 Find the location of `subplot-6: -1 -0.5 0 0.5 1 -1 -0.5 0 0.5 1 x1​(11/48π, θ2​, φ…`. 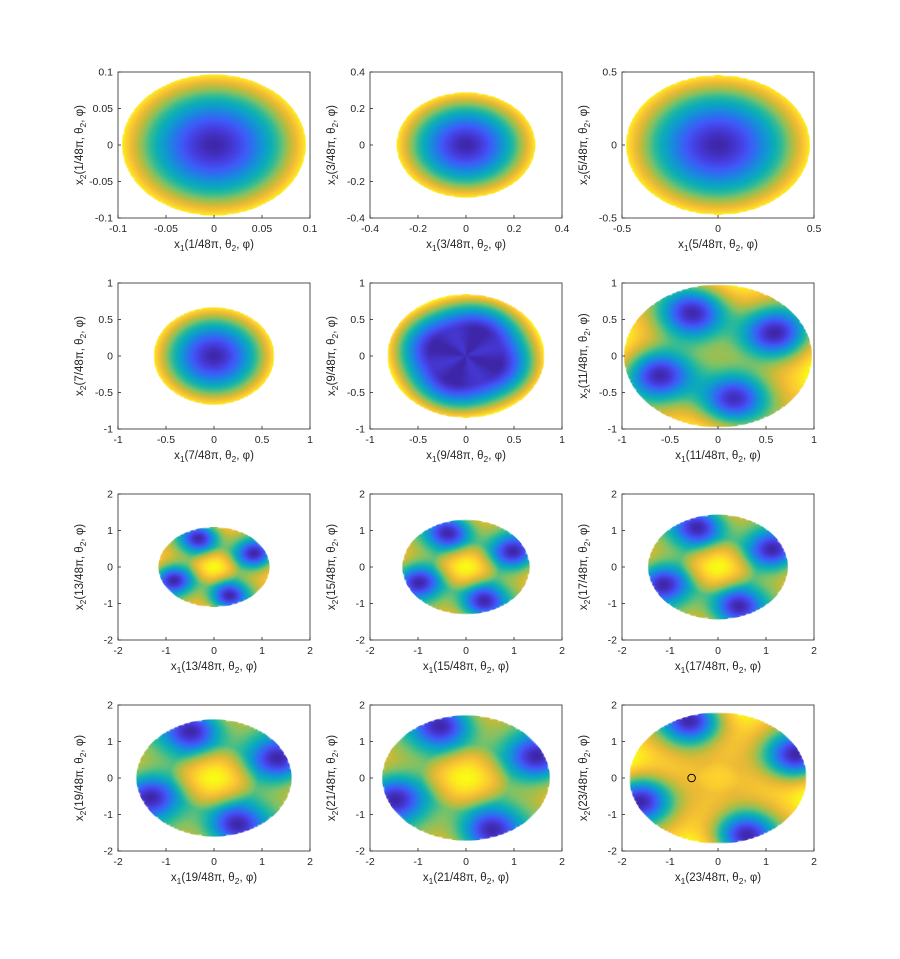

subplot-6: -1 -0.5 0 0.5 1 -1 -0.5 0 0.5 1 x1​(11/48π, θ2​, φ… is located at coordinates (697, 371).